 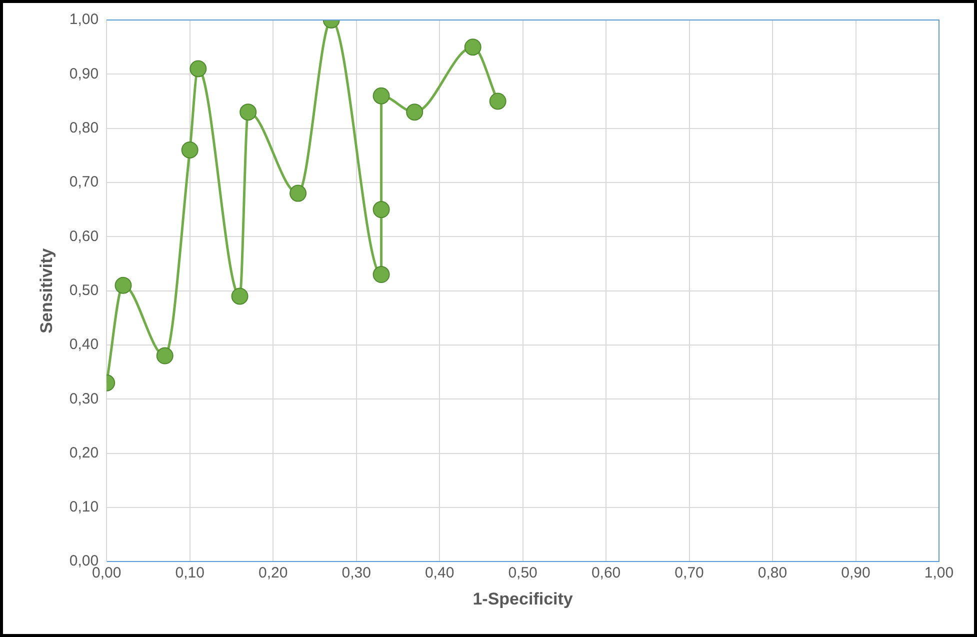 I want to click on y-tick-label: 0,60, so click(x=84, y=236).